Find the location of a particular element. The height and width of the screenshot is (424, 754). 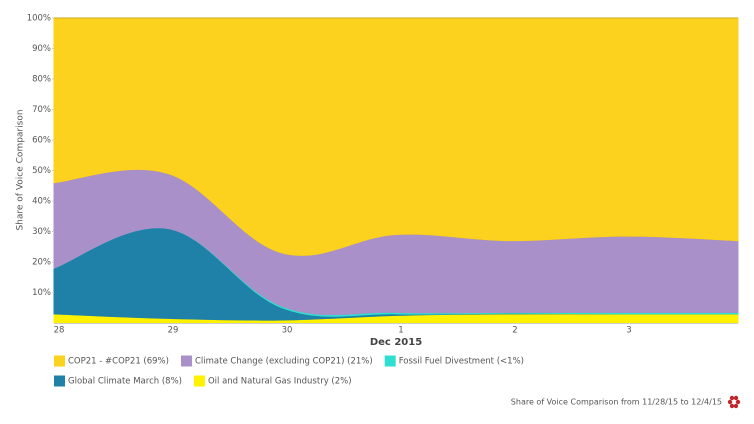

y-tick-label: 90% is located at coordinates (41, 49).